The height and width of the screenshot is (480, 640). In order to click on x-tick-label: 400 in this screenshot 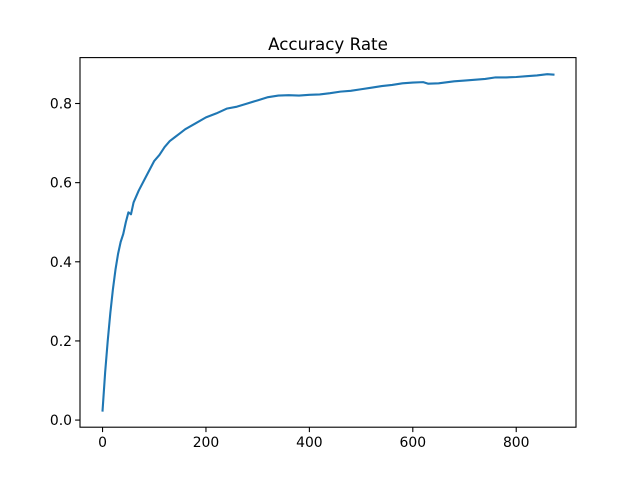, I will do `click(309, 443)`.